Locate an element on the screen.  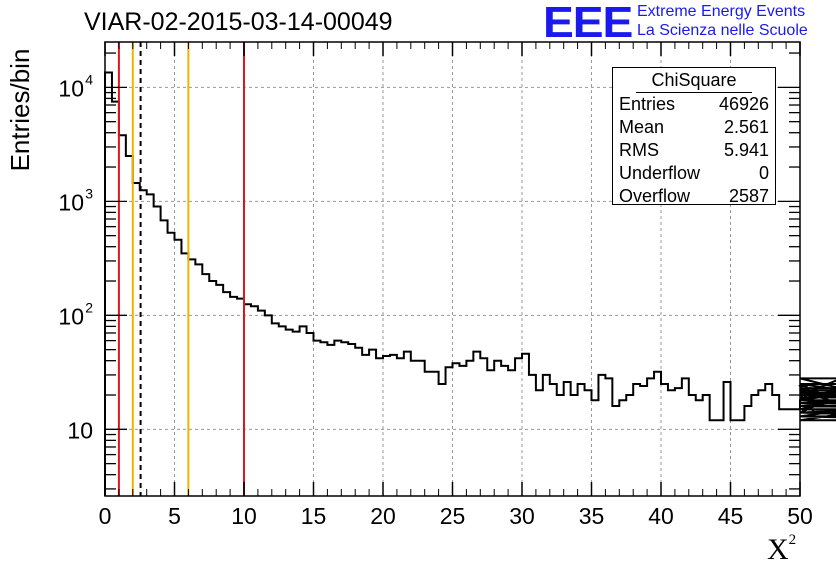
x-axis-label: X2 is located at coordinates (782, 549).